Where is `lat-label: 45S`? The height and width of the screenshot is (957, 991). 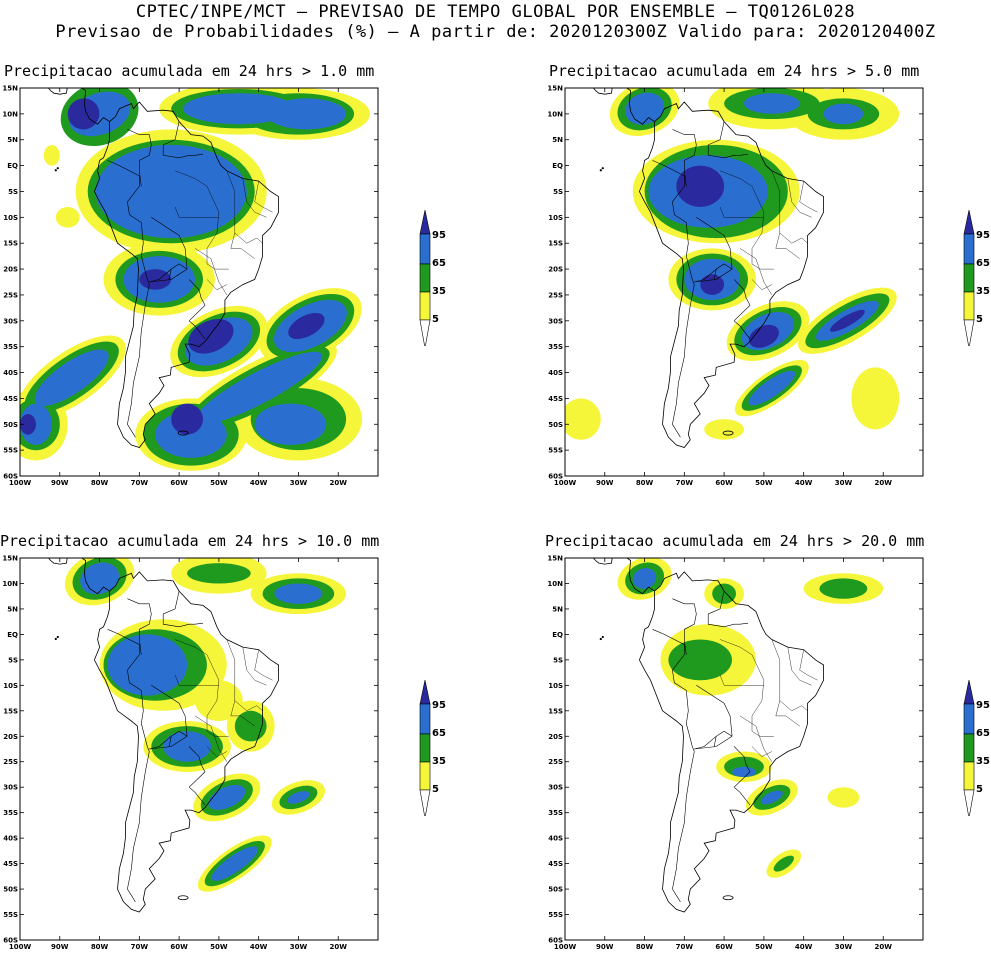
lat-label: 45S is located at coordinates (555, 399).